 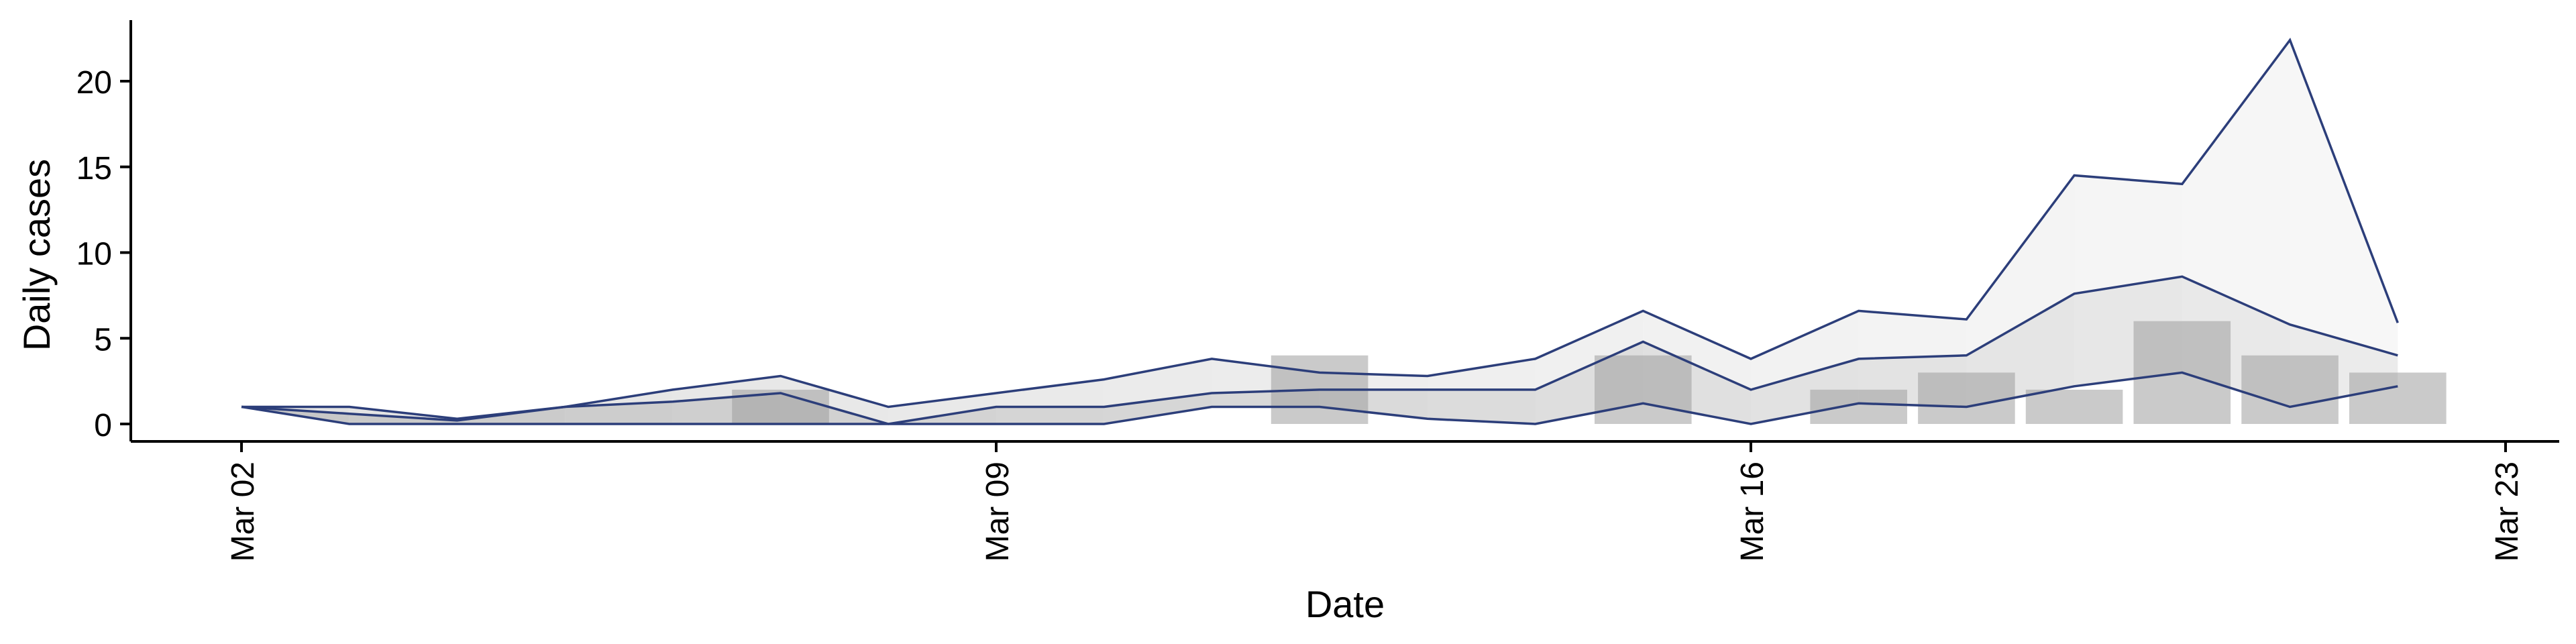 I want to click on bar-layer, so click(x=1589, y=372).